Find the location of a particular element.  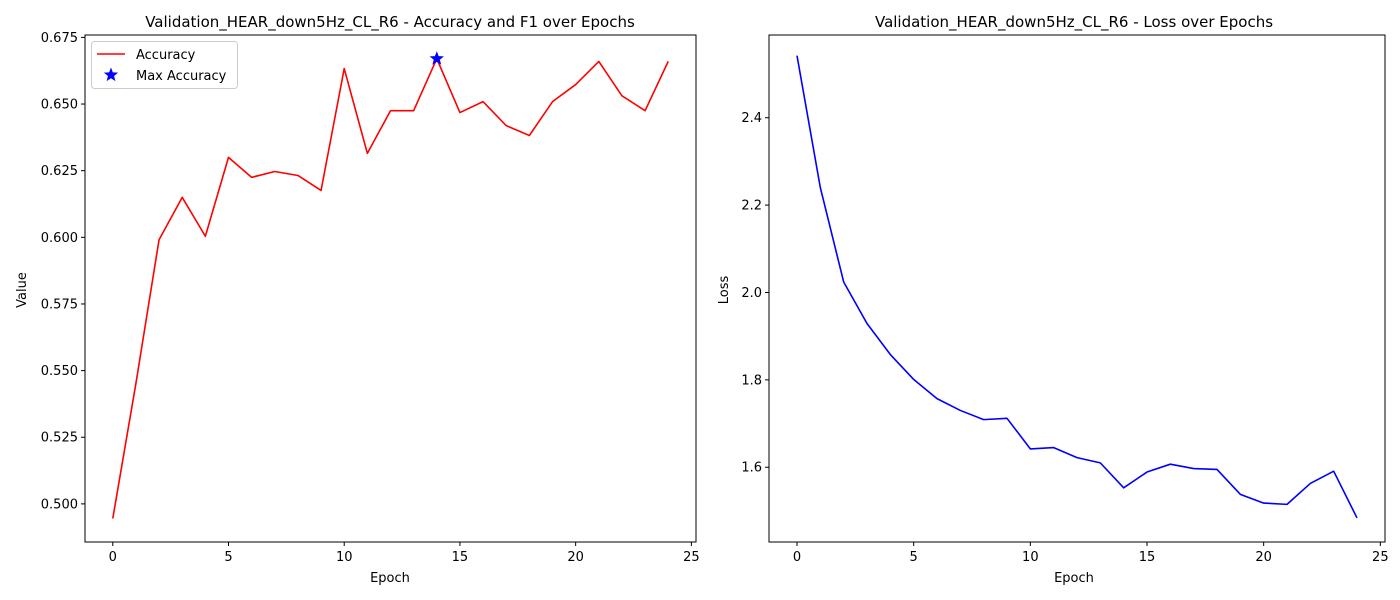

y-tick-label: 2.2 is located at coordinates (751, 206).